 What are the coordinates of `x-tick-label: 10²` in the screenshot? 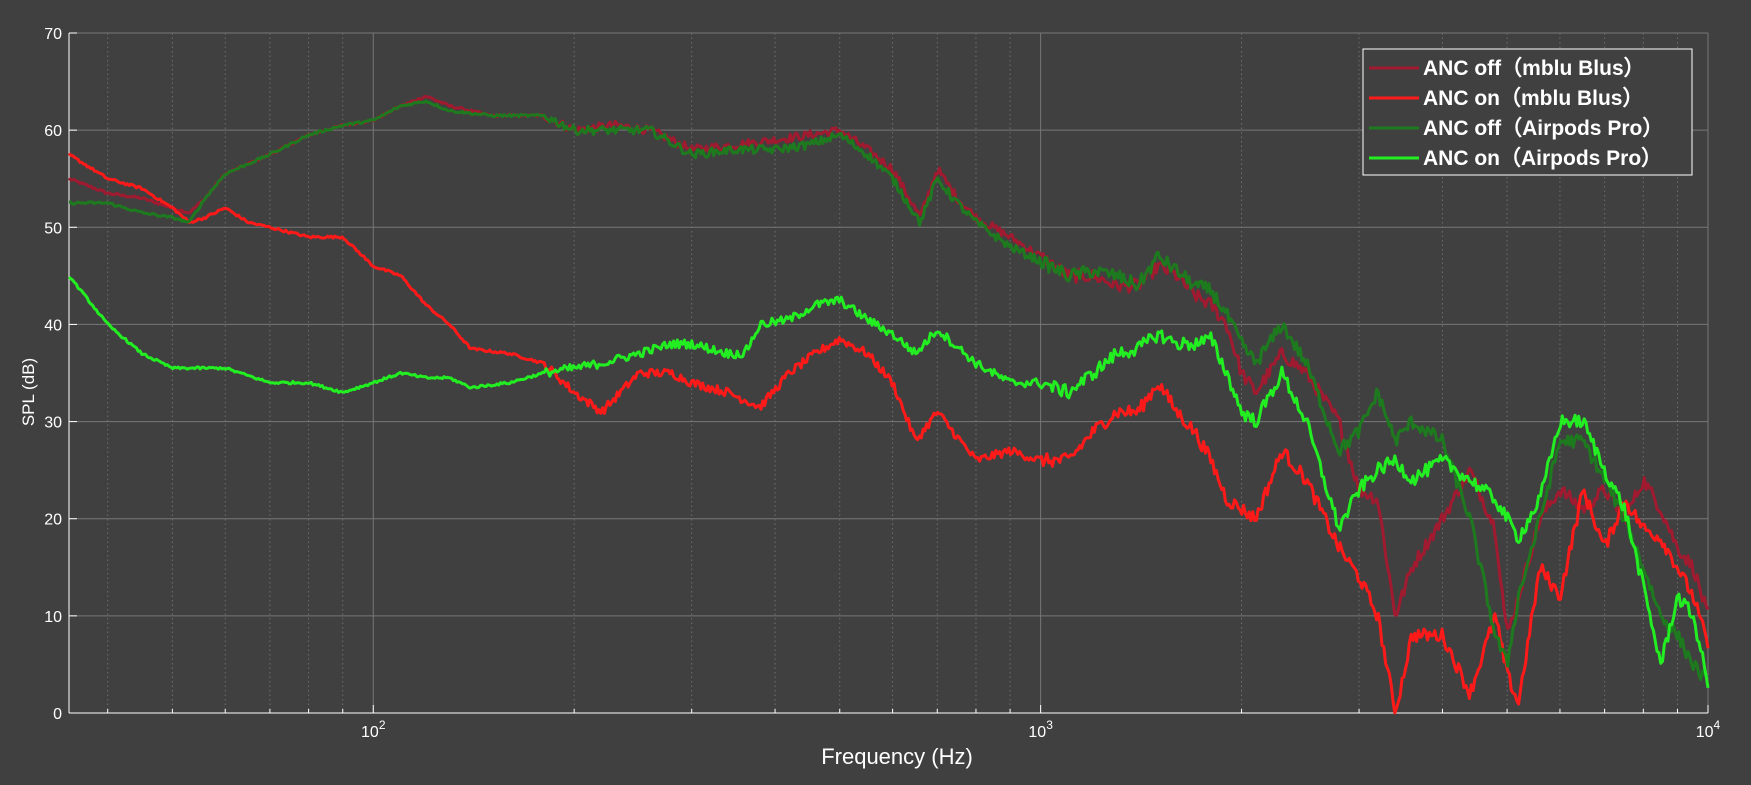 It's located at (373, 729).